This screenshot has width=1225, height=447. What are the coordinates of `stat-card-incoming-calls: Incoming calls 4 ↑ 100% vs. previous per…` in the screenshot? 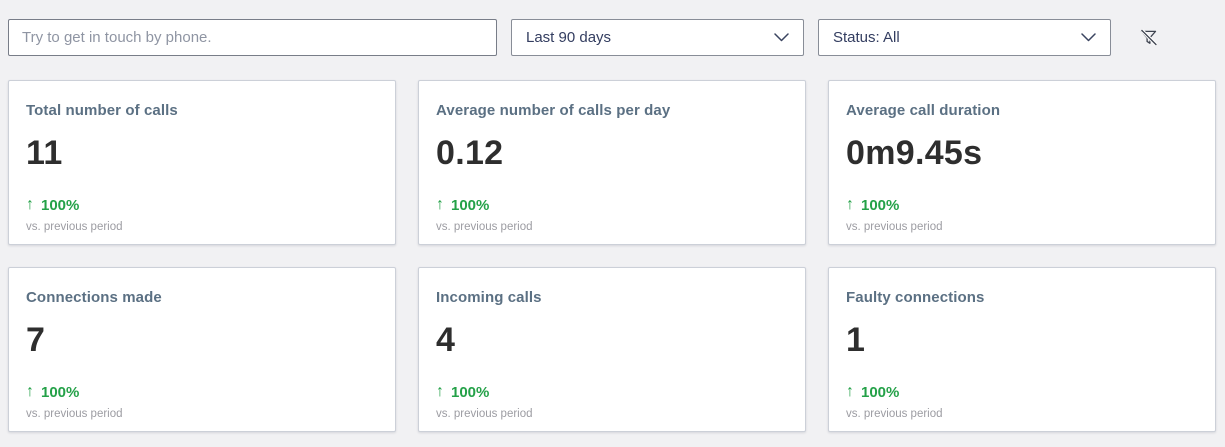 It's located at (612, 349).